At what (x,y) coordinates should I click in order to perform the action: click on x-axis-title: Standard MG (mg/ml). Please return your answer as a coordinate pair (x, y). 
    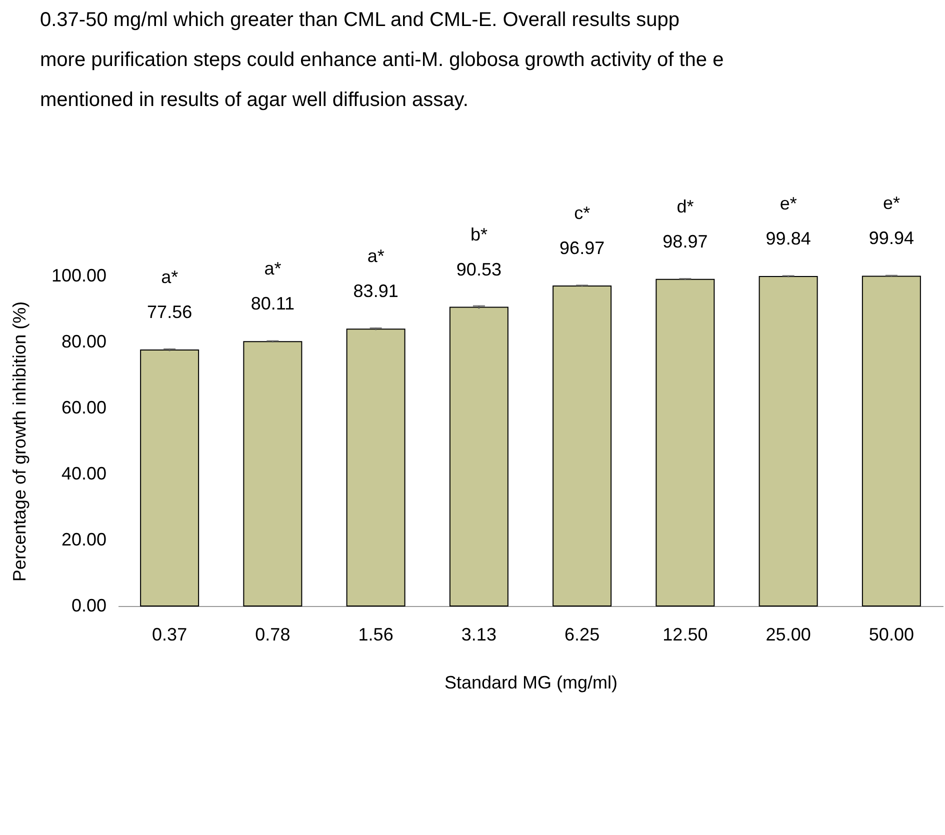
    Looking at the image, I should click on (531, 682).